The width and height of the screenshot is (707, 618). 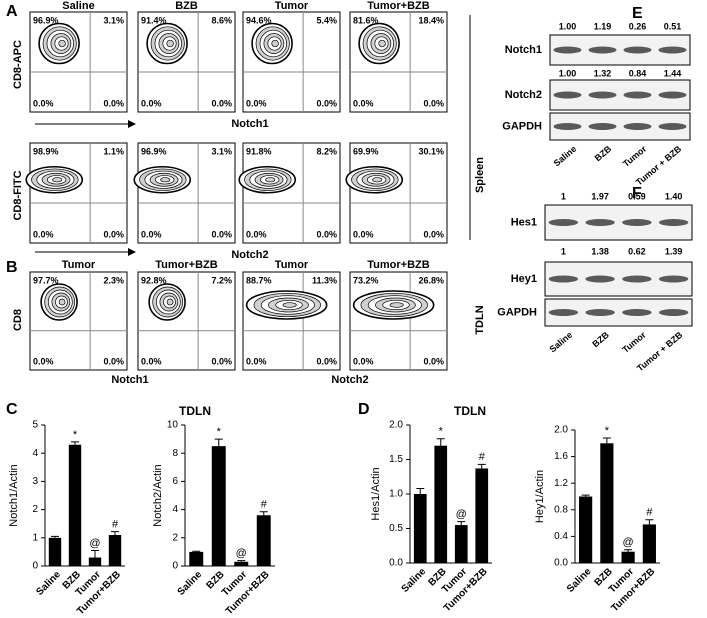 I want to click on quadrant-percent: 2.3%, so click(x=113, y=280).